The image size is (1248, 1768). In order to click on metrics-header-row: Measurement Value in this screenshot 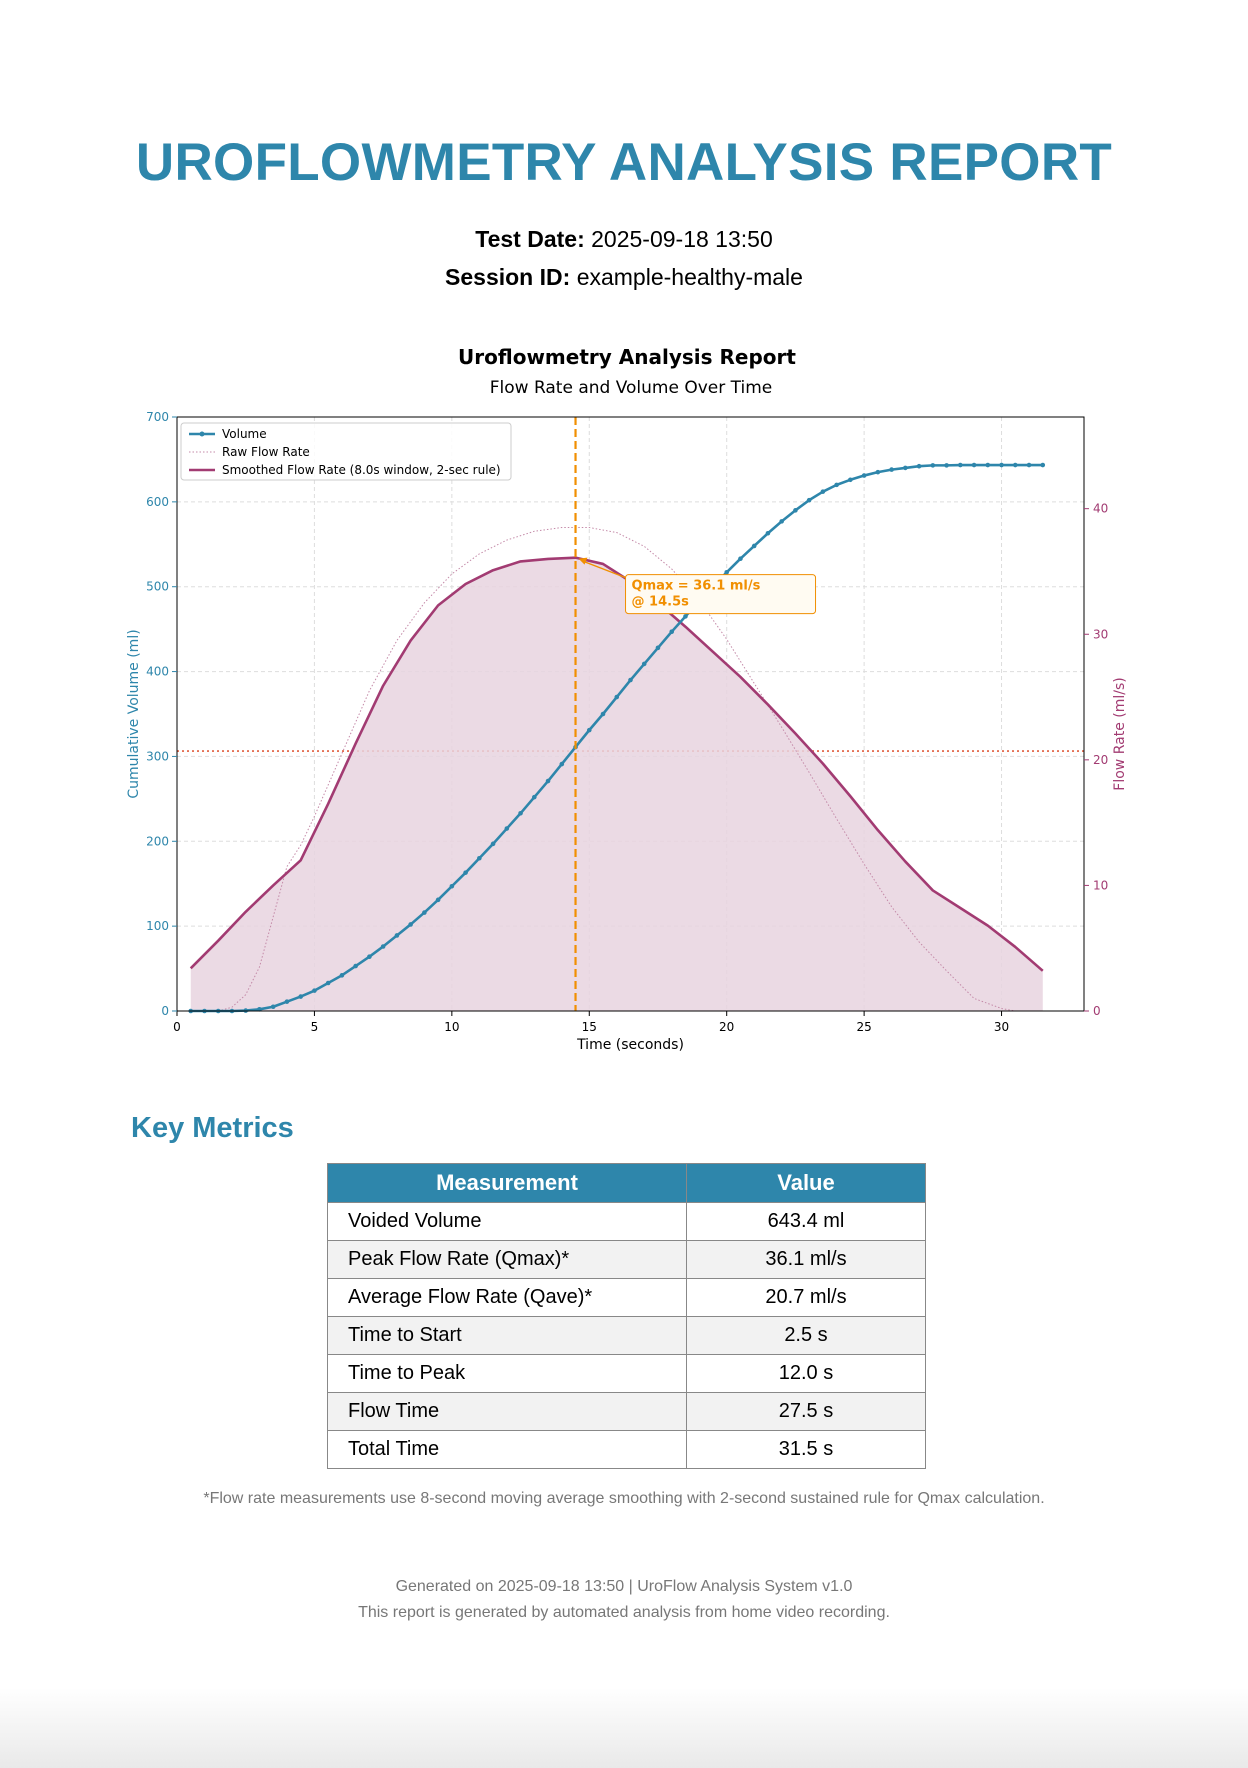, I will do `click(626, 1183)`.